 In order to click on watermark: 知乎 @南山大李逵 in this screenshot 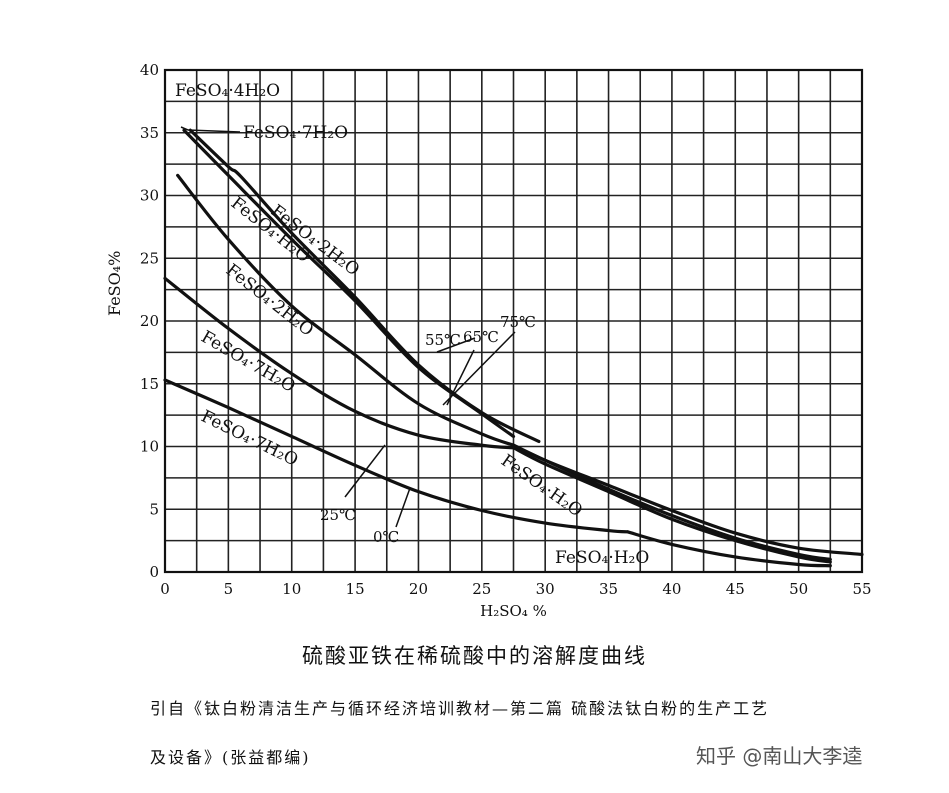, I will do `click(779, 756)`.